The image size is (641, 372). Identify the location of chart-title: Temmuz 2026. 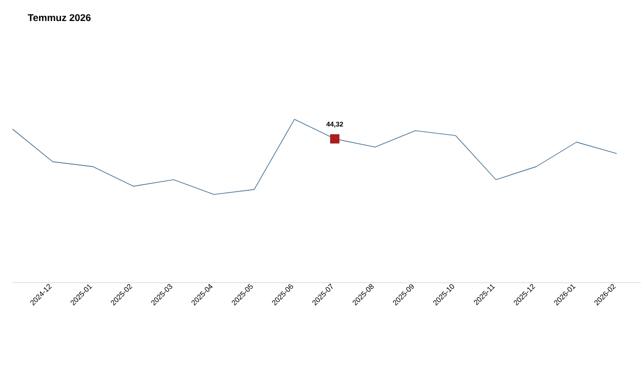
(59, 17).